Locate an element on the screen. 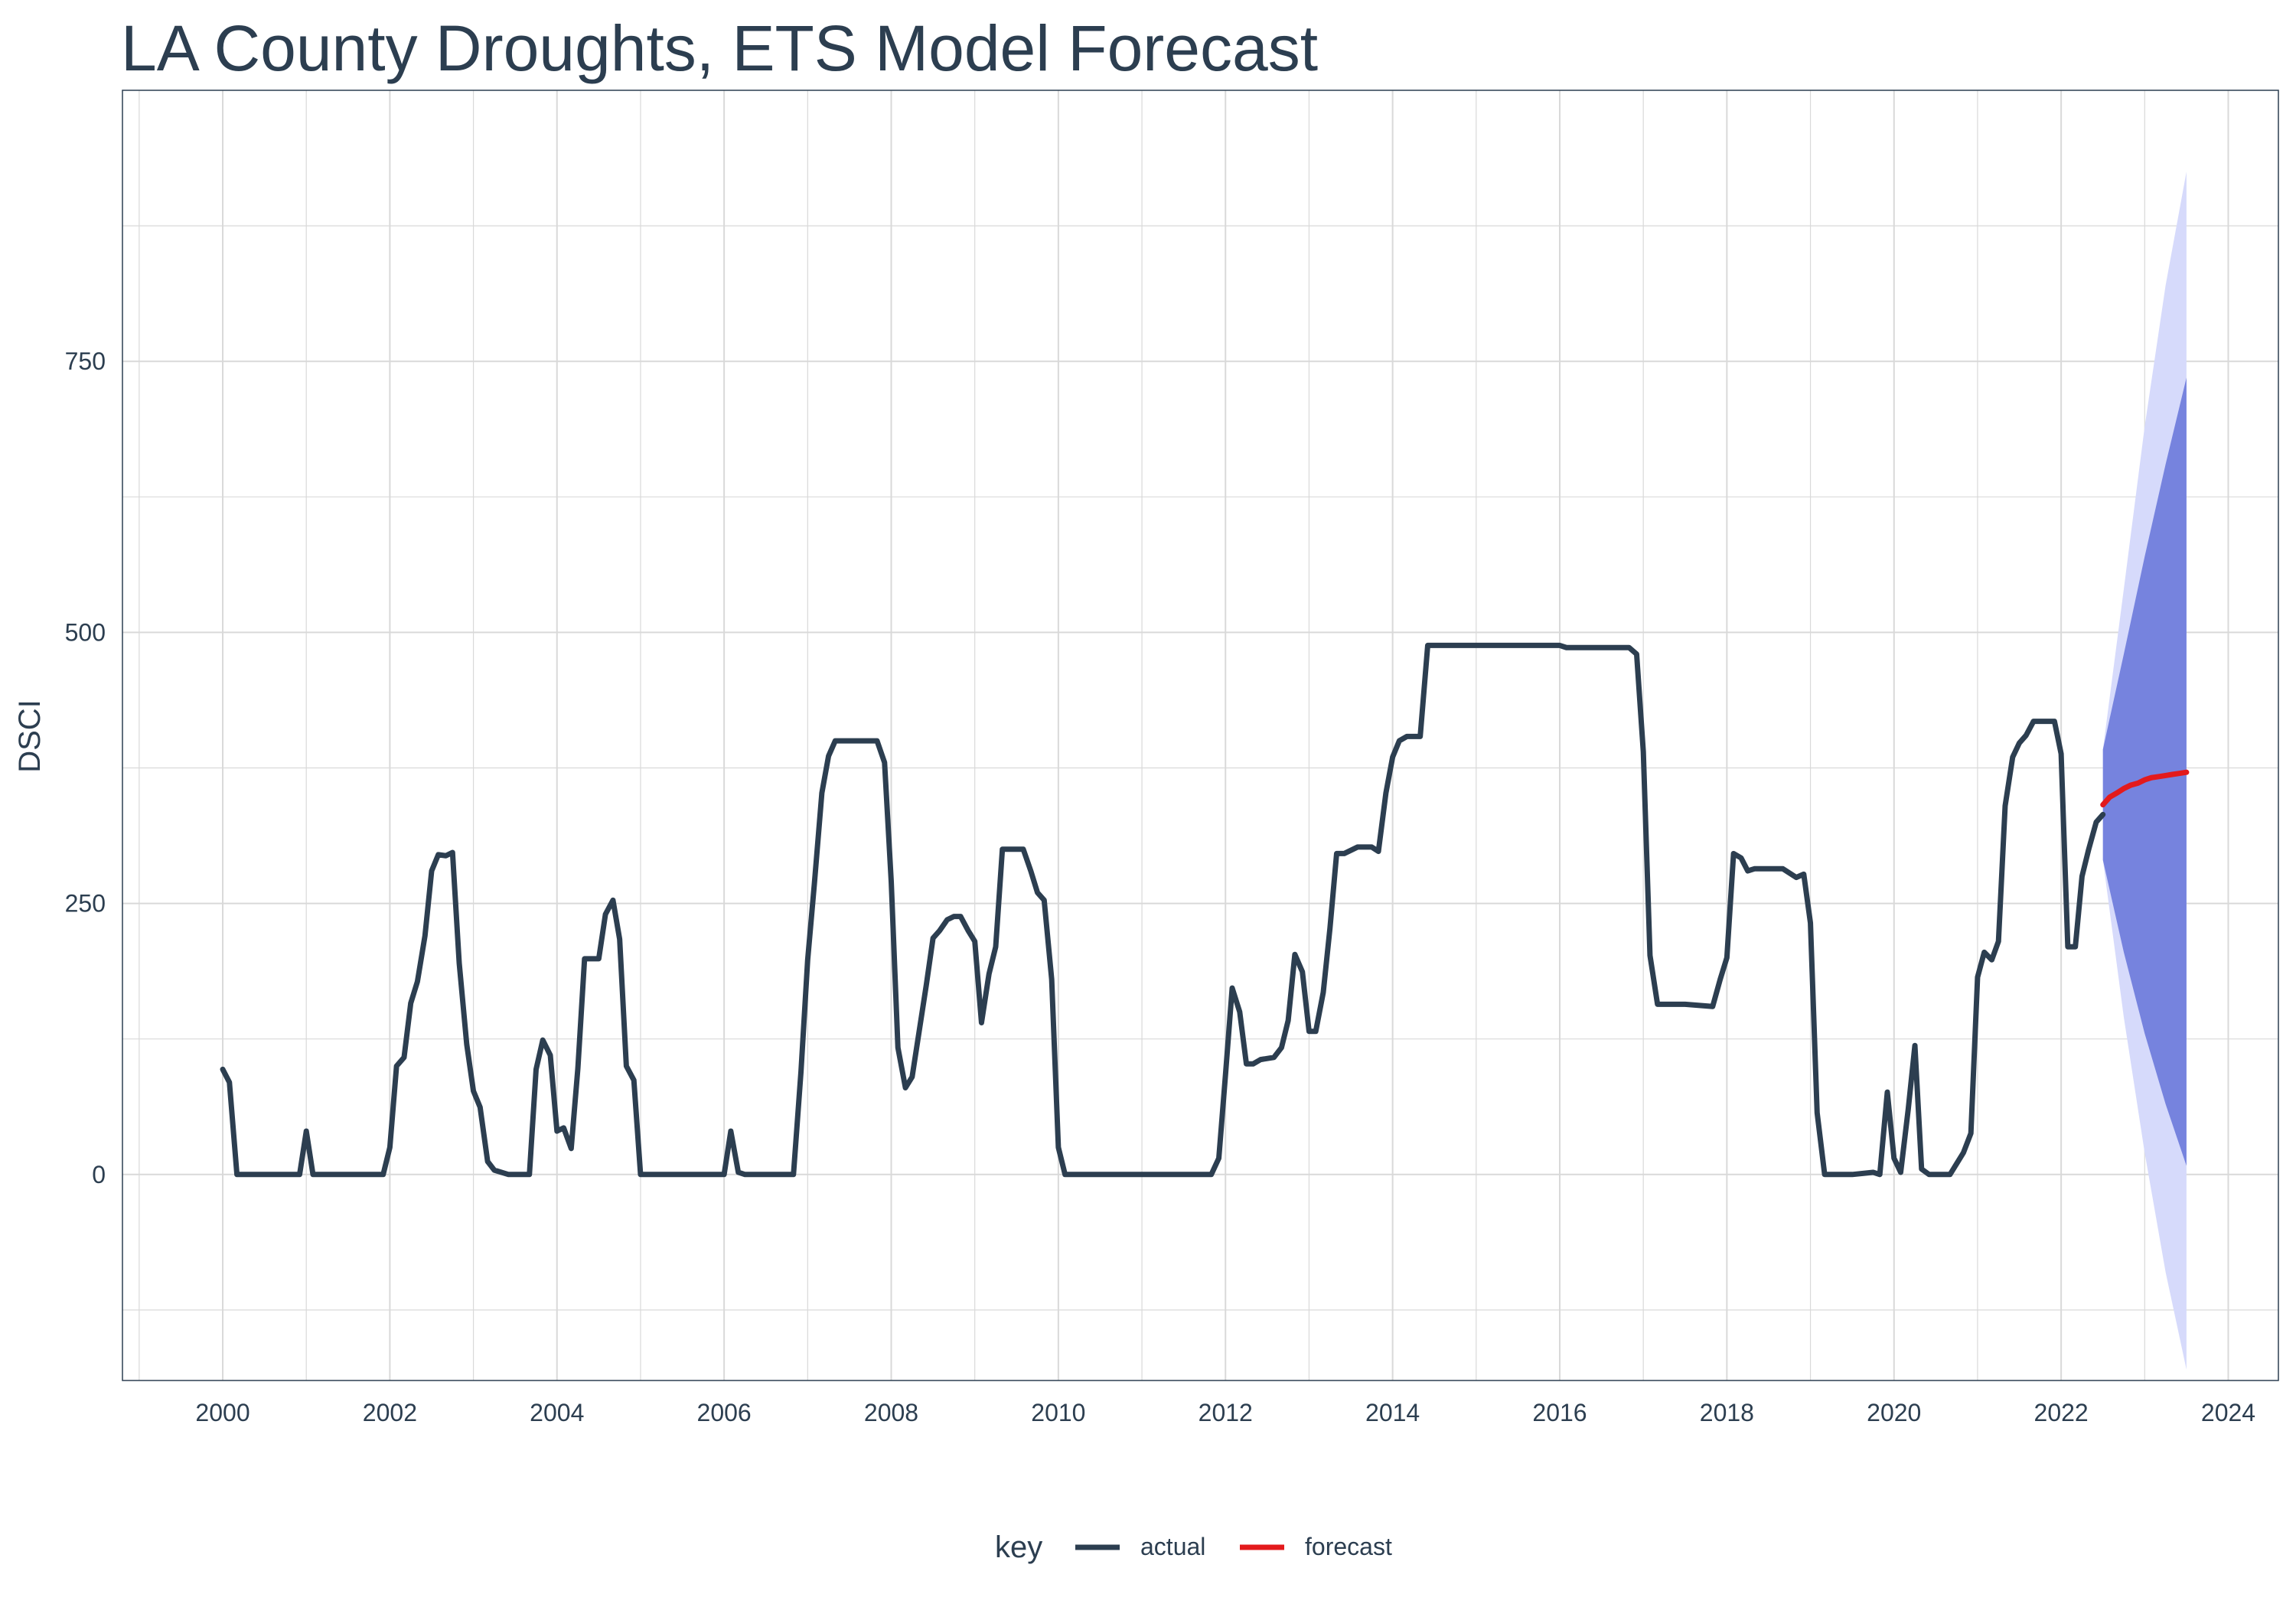  y-axis-title: DSCI is located at coordinates (30, 736).